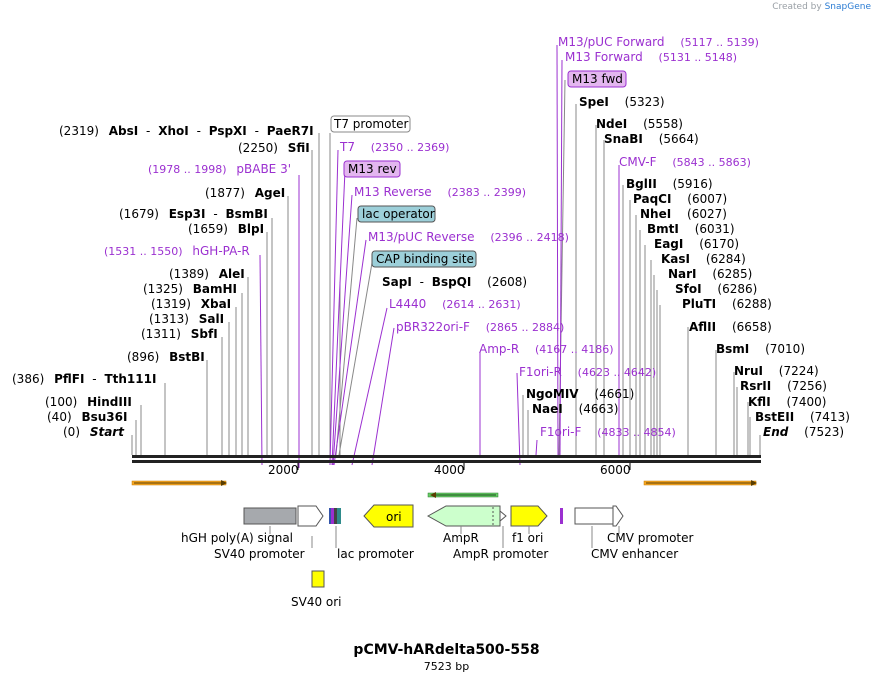  I want to click on site-bstbi: (896) BstBI, so click(166, 357).